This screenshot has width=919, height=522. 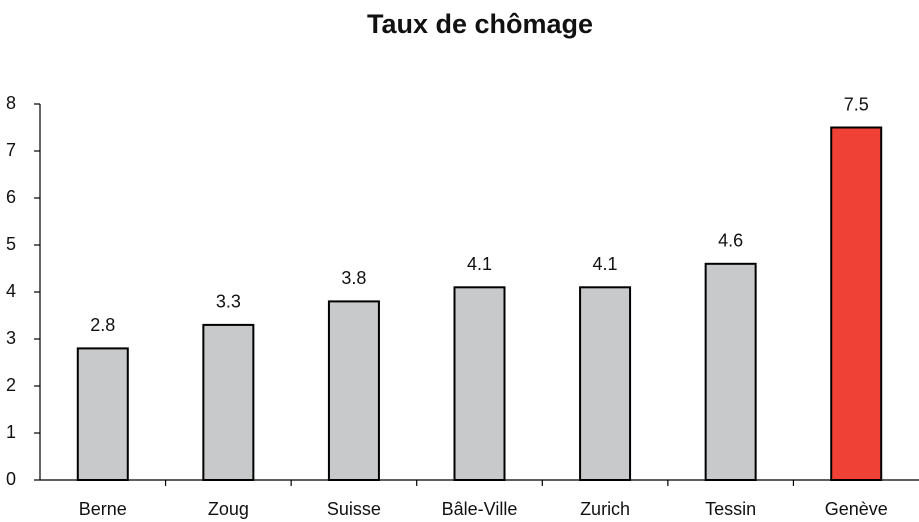 What do you see at coordinates (228, 302) in the screenshot?
I see `data-label: 3.3` at bounding box center [228, 302].